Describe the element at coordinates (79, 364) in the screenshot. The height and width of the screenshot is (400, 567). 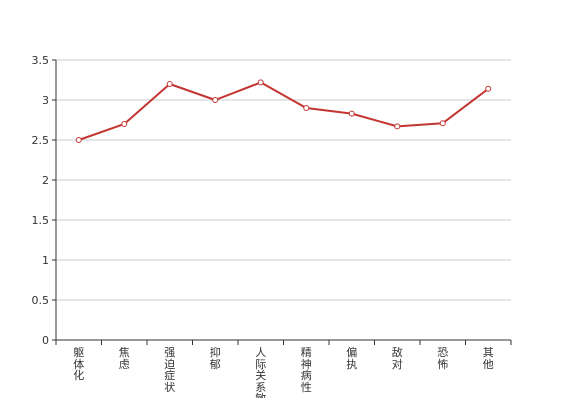
I see `x-tick-label: 躯体化` at that location.